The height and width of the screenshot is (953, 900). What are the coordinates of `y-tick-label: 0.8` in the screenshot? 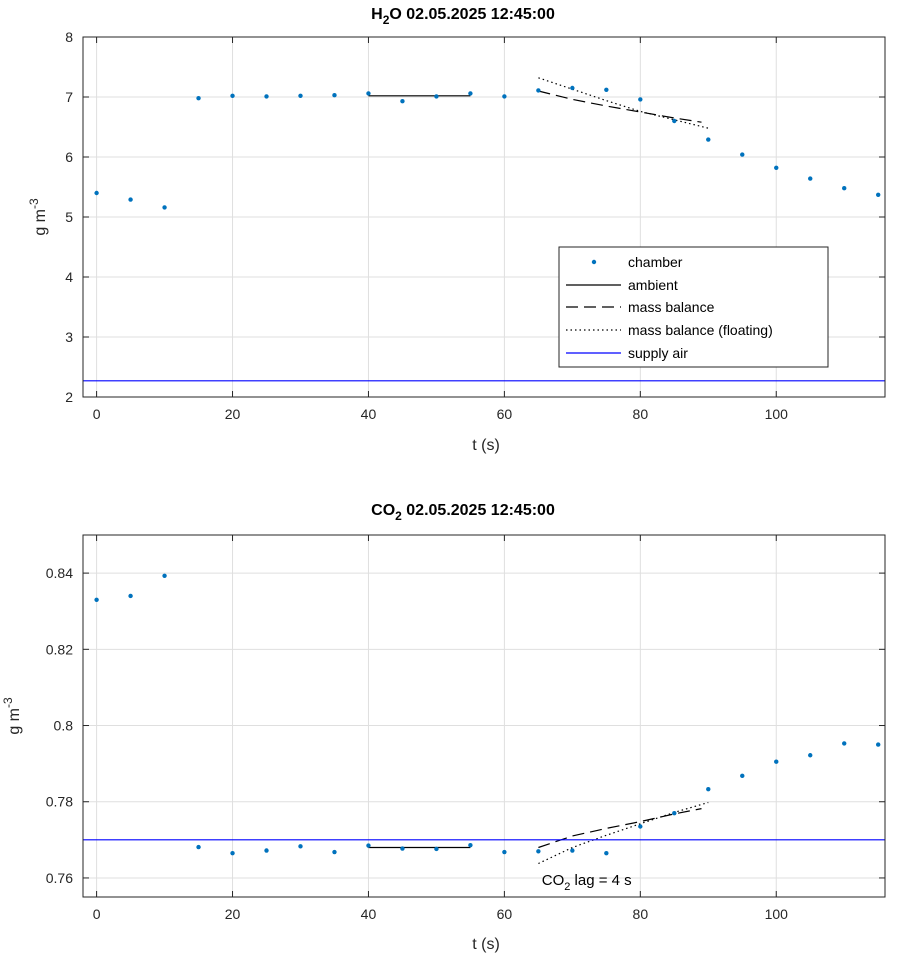 It's located at (64, 726).